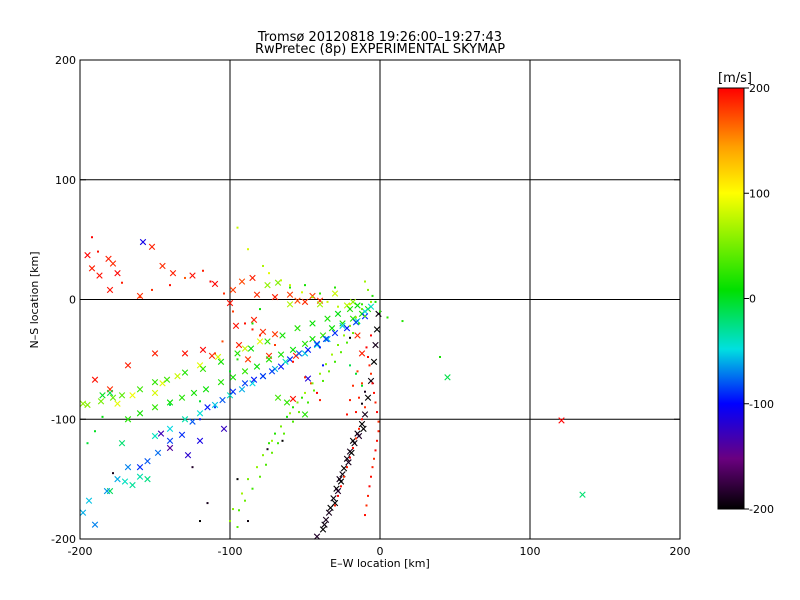 The height and width of the screenshot is (600, 800). What do you see at coordinates (752, 299) in the screenshot?
I see `colorbar-tick-label: 0` at bounding box center [752, 299].